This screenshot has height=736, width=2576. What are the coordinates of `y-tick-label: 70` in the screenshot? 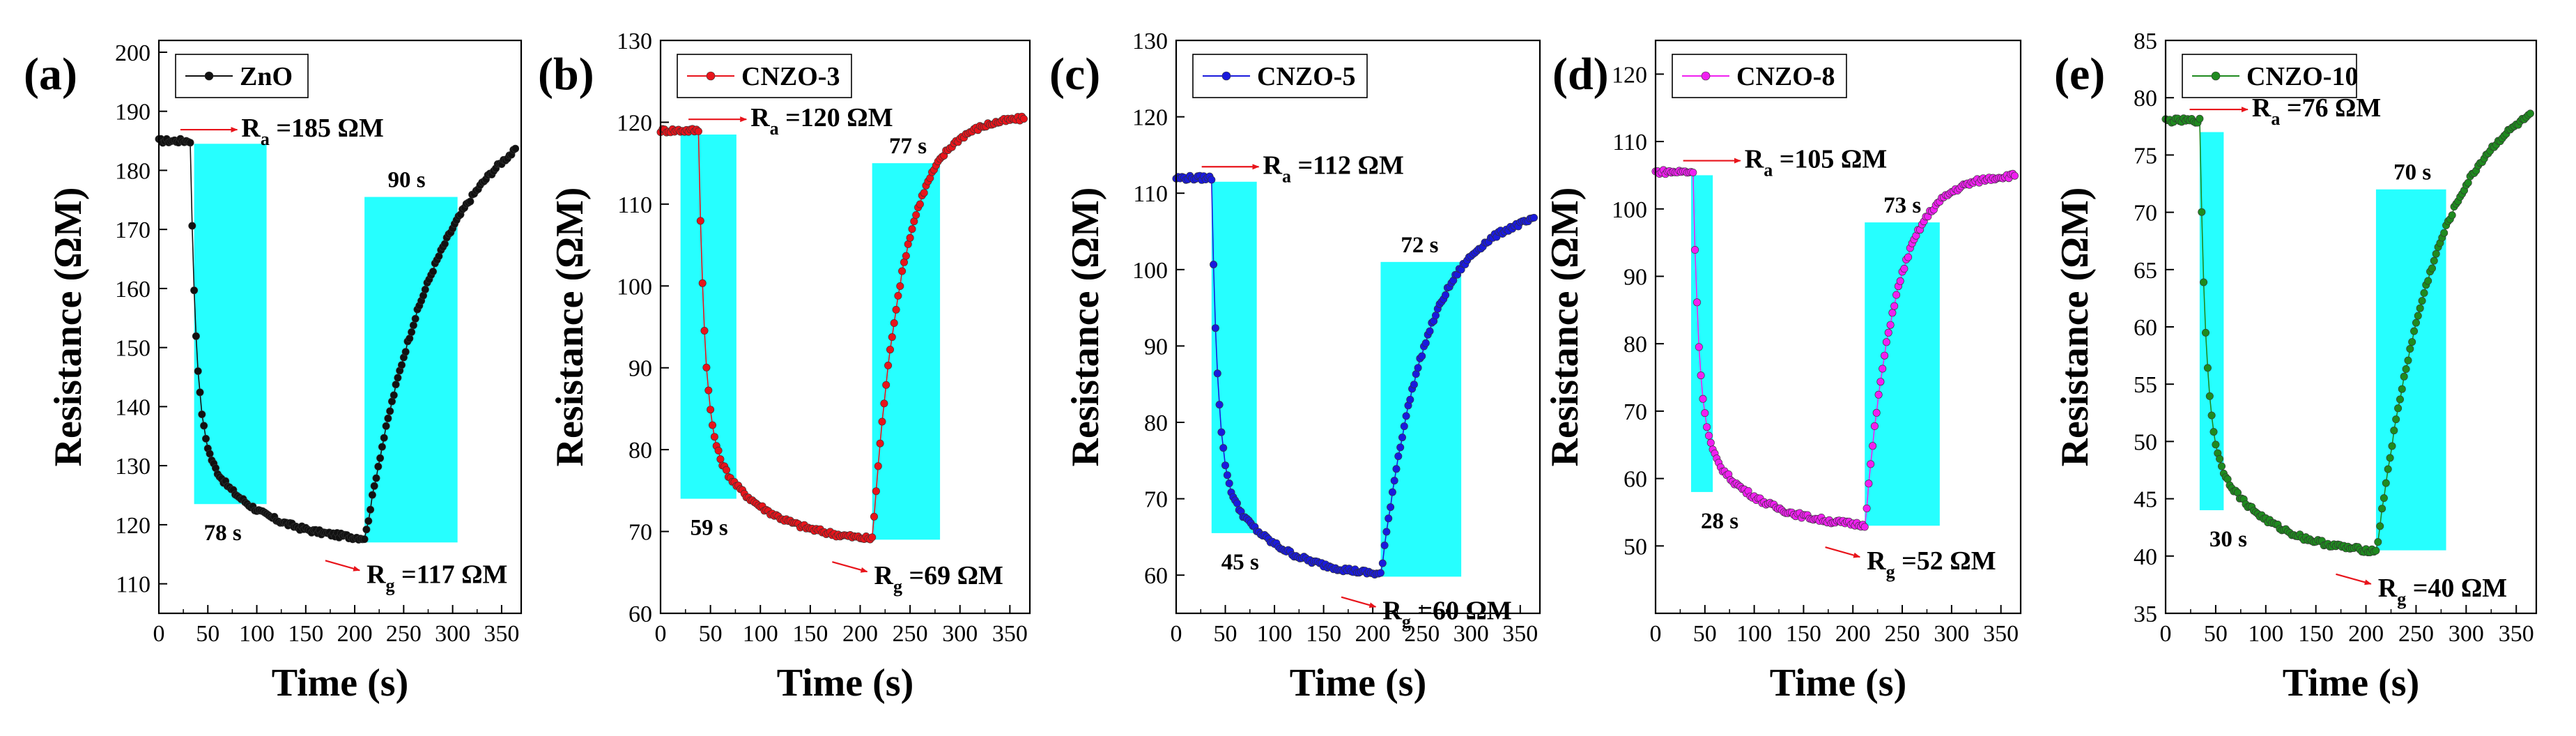 It's located at (640, 533).